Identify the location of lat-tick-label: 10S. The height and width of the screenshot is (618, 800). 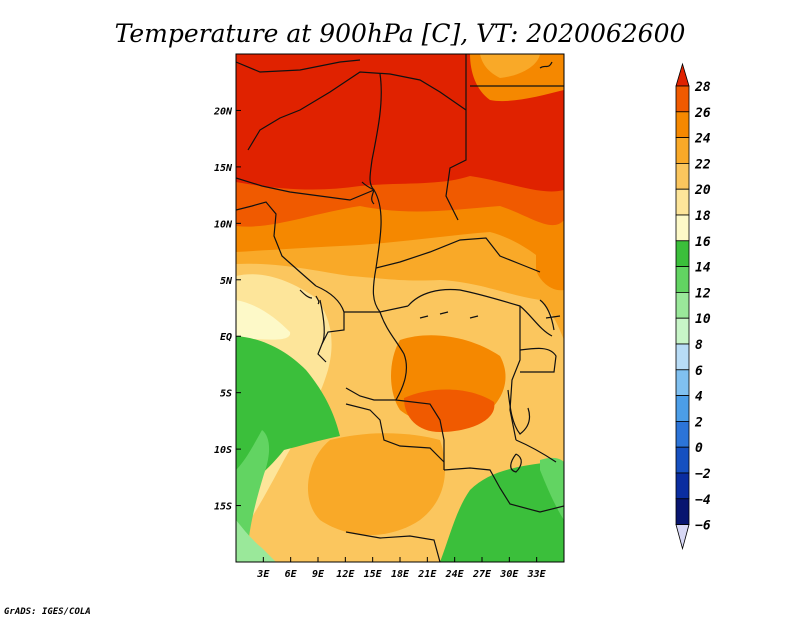
(223, 450).